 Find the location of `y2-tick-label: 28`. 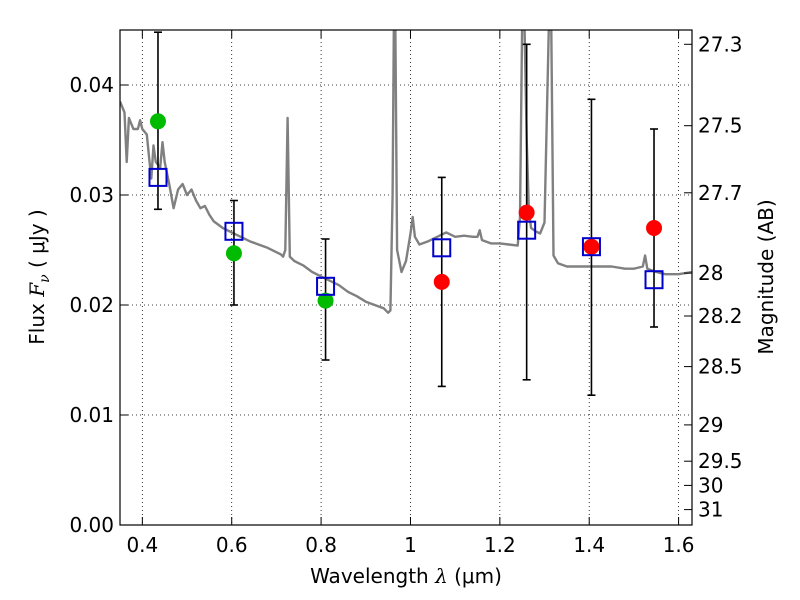

y2-tick-label: 28 is located at coordinates (710, 273).